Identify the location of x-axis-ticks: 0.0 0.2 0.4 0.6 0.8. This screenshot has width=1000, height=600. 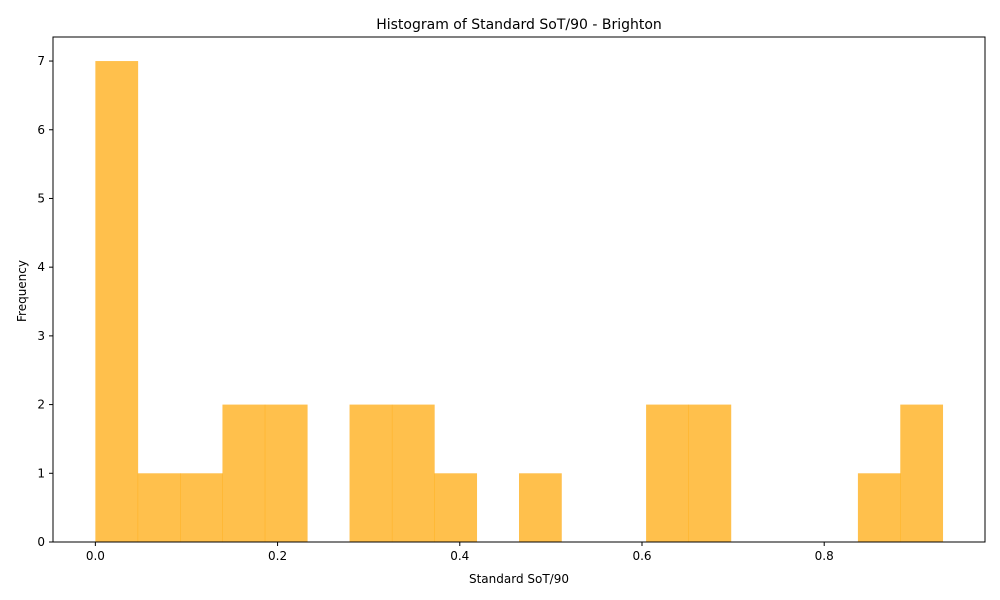
(460, 552).